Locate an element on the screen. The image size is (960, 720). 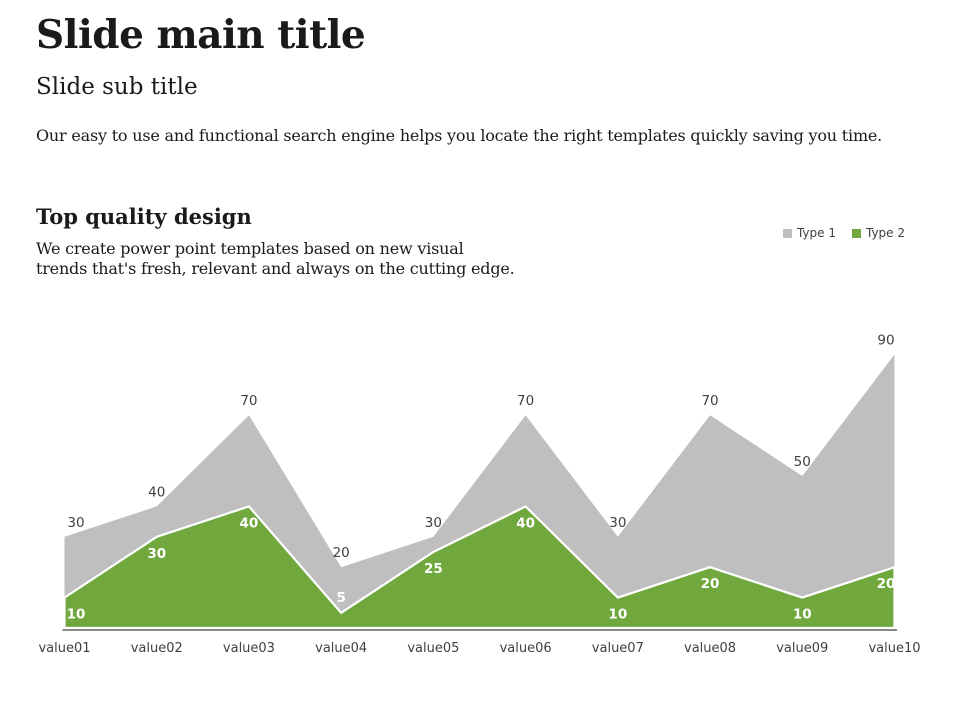
x-axis-tick-label: value08 is located at coordinates (710, 648).